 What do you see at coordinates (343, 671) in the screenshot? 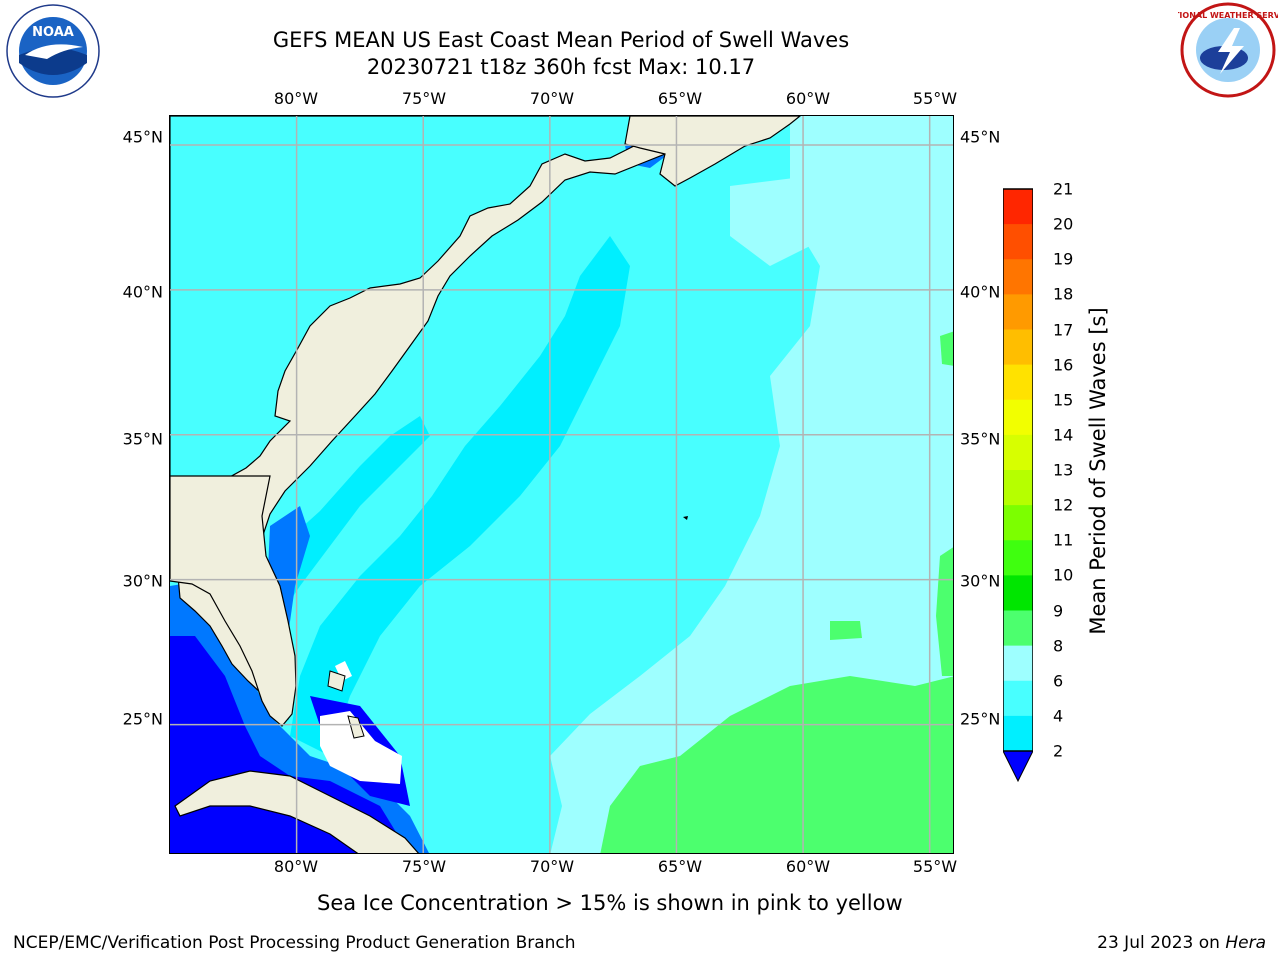
I see `masked-area-north` at bounding box center [343, 671].